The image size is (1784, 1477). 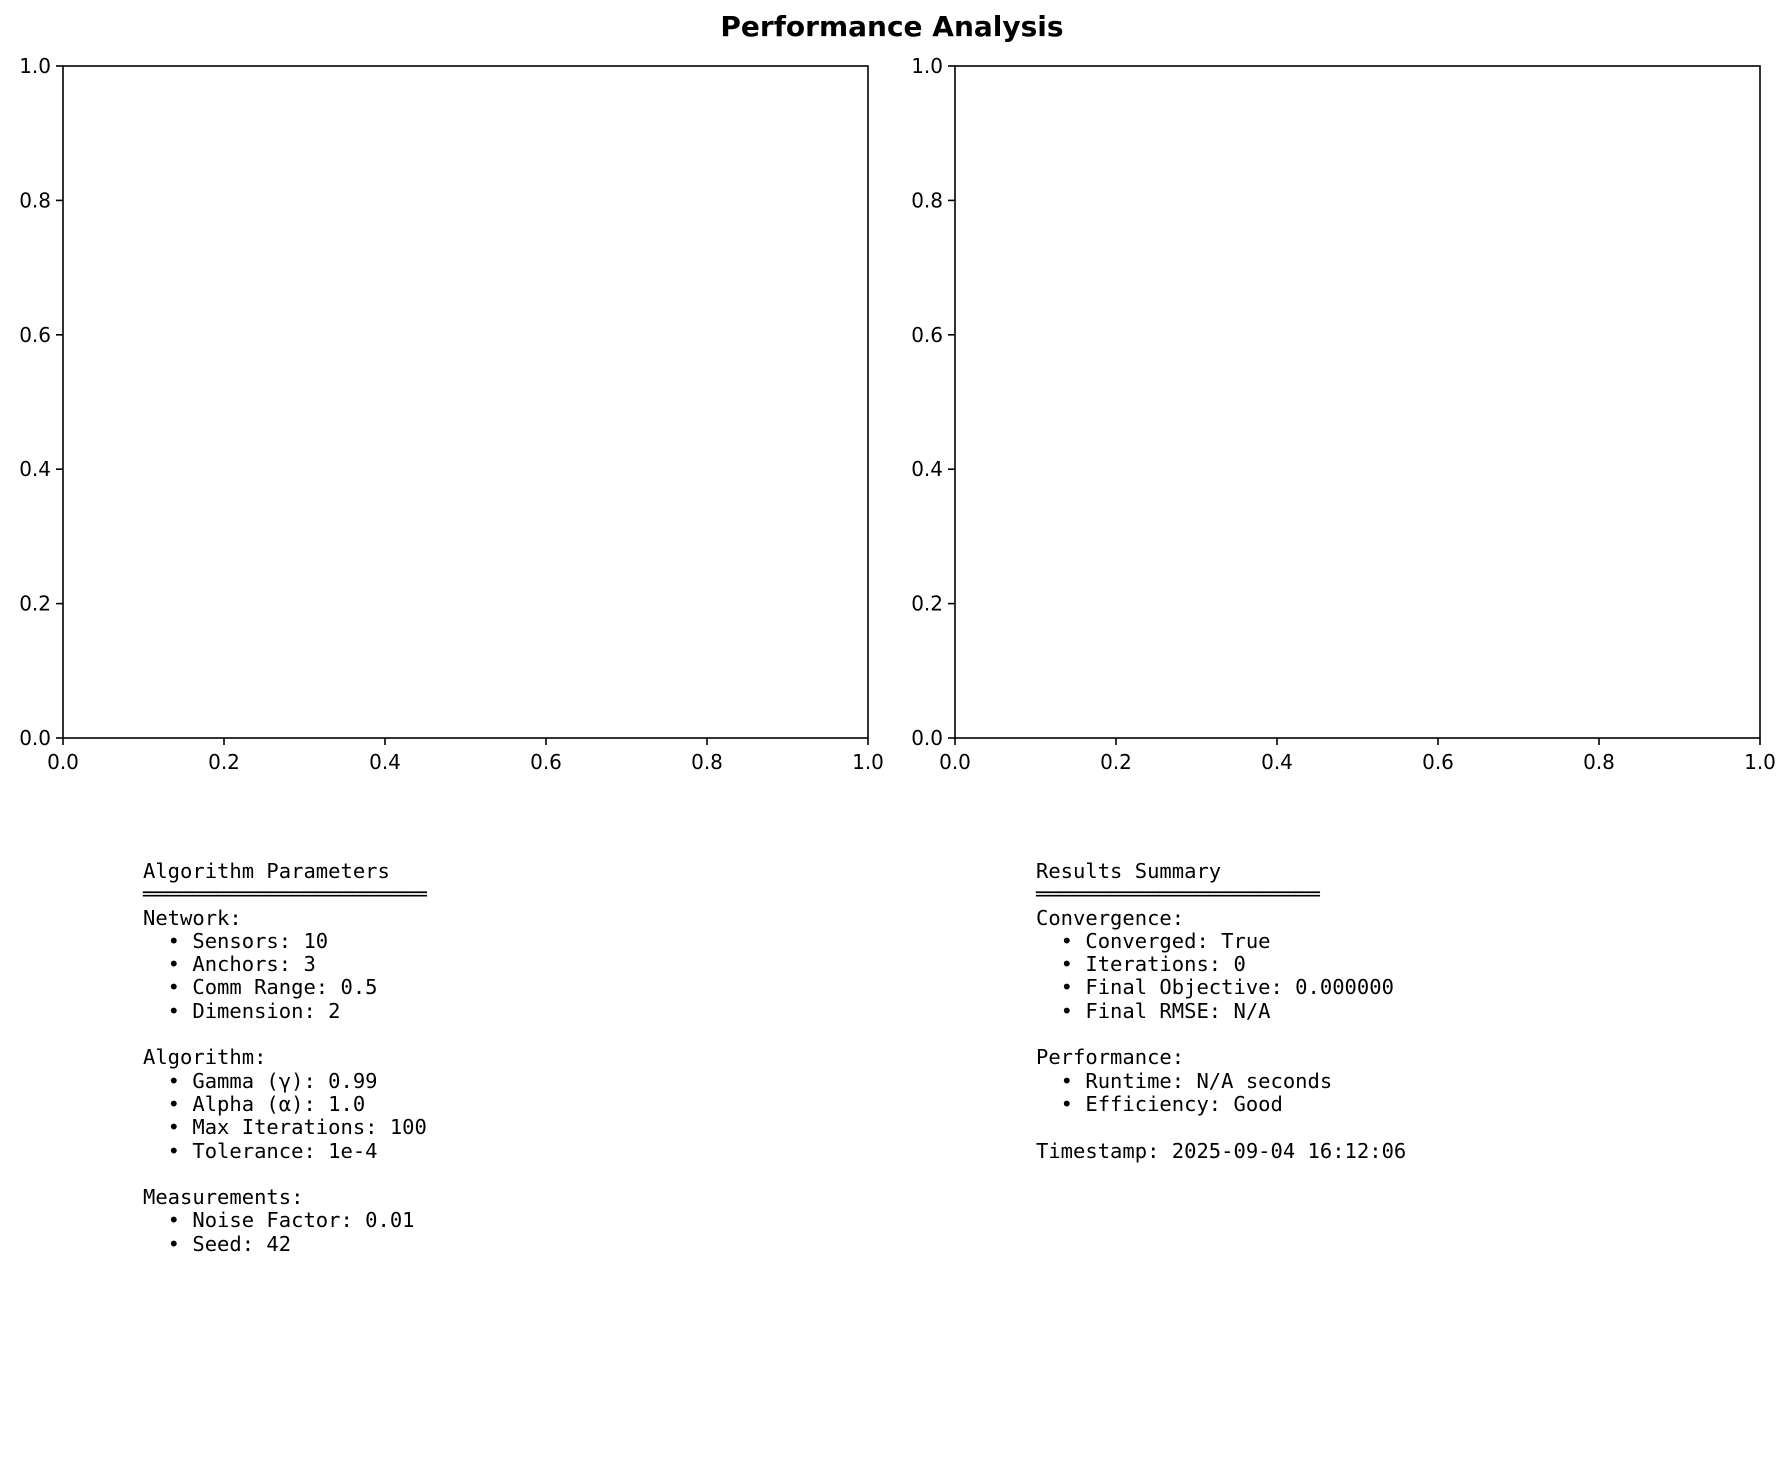 What do you see at coordinates (1184, 1080) in the screenshot?
I see `result-line: • Runtime: N/A seconds` at bounding box center [1184, 1080].